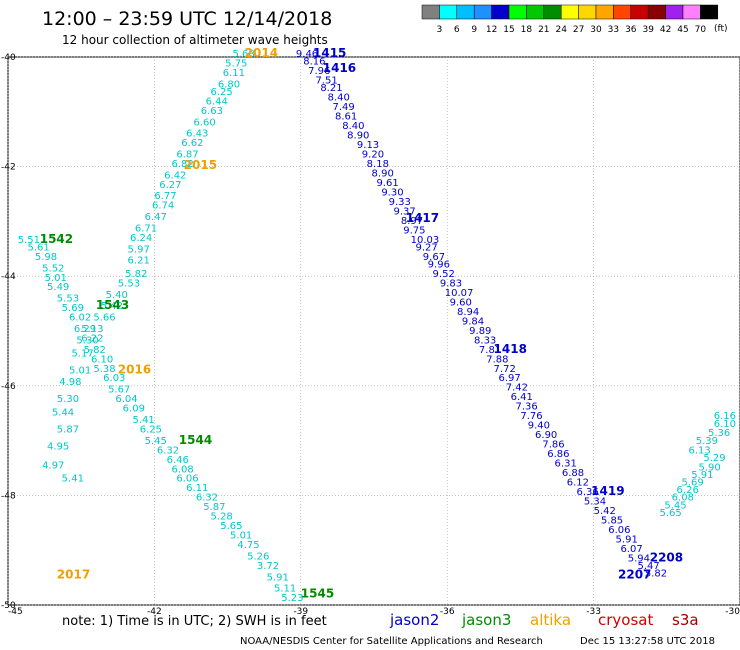 This screenshot has height=650, width=740. What do you see at coordinates (285, 589) in the screenshot?
I see `wave-height-value: 5.11` at bounding box center [285, 589].